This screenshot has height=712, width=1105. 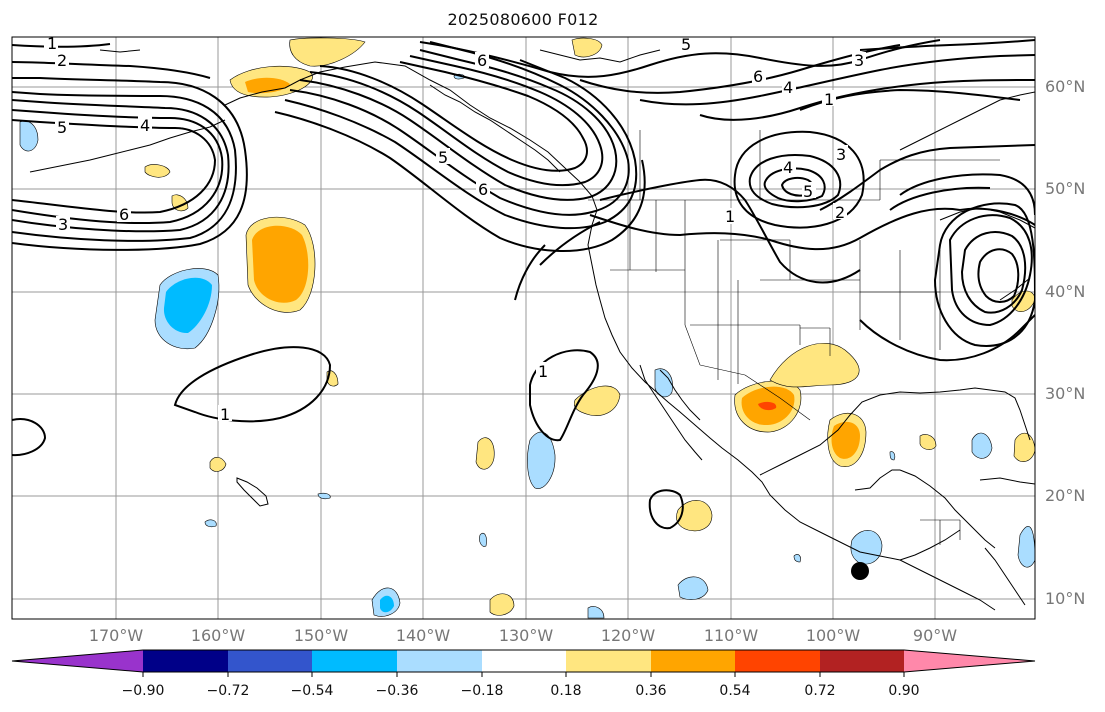 I want to click on colorbar-tick-label: 0.72, so click(x=820, y=691).